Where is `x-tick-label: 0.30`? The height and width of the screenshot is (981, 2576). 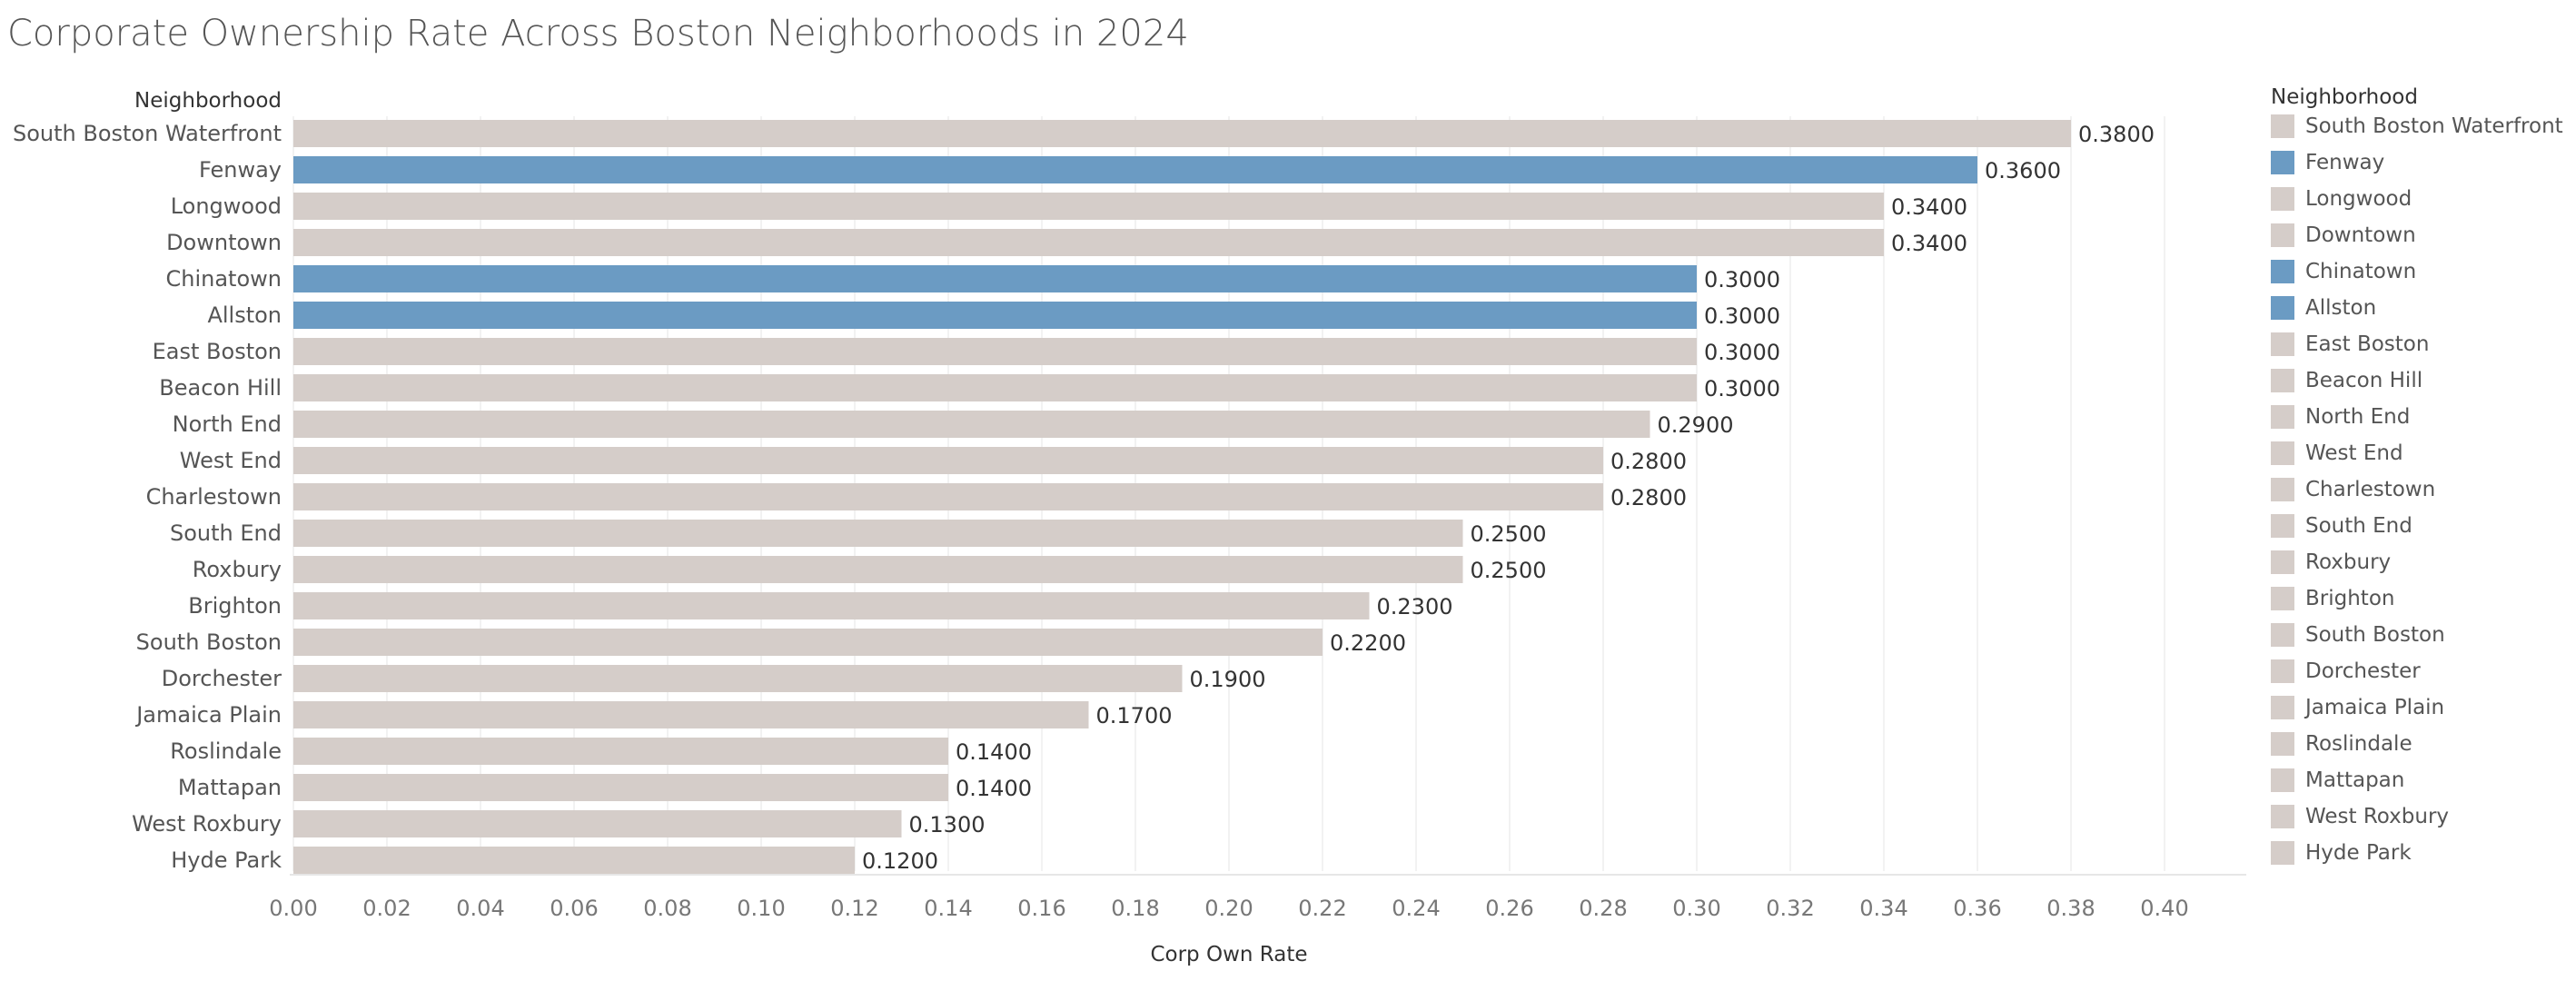
x-tick-label: 0.30 is located at coordinates (1696, 908).